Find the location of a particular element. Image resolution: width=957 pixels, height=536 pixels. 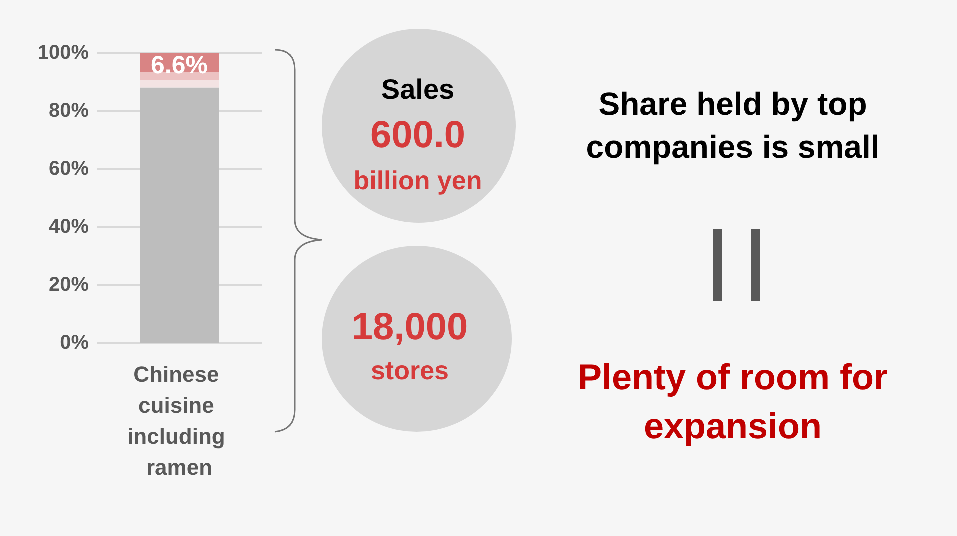

text: billion yen is located at coordinates (418, 181).